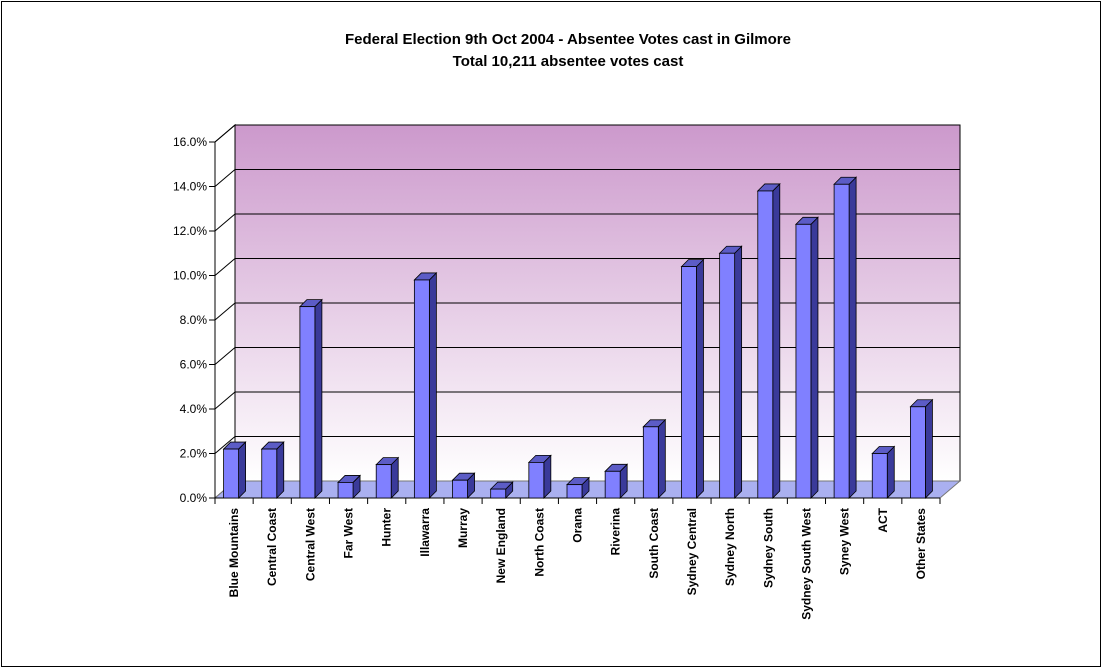 Image resolution: width=1106 pixels, height=670 pixels. What do you see at coordinates (190, 142) in the screenshot?
I see `y-tick-label: 16.0%` at bounding box center [190, 142].